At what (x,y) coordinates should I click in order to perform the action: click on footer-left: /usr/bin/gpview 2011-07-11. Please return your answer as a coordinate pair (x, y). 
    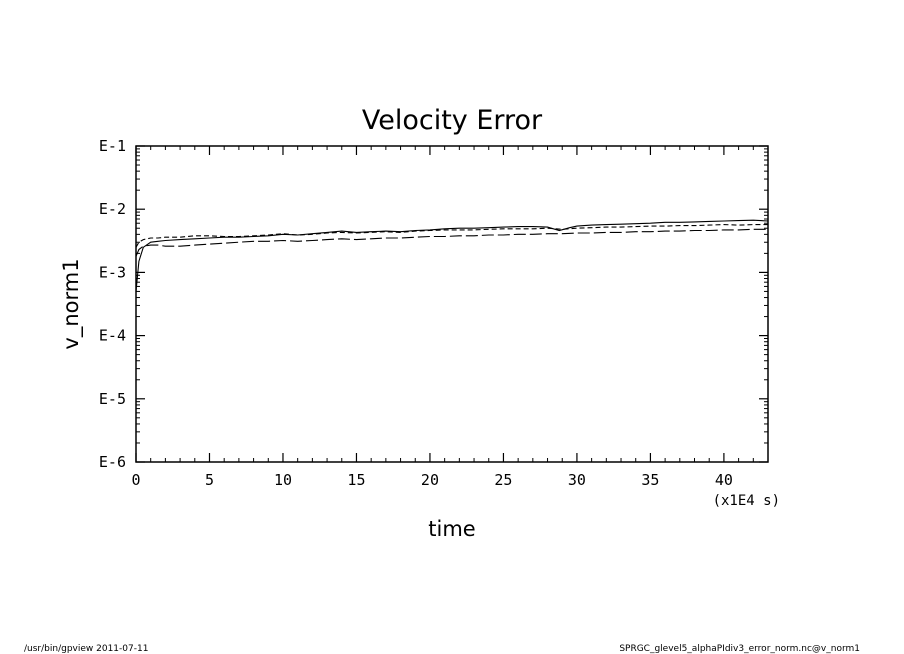
    Looking at the image, I should click on (86, 649).